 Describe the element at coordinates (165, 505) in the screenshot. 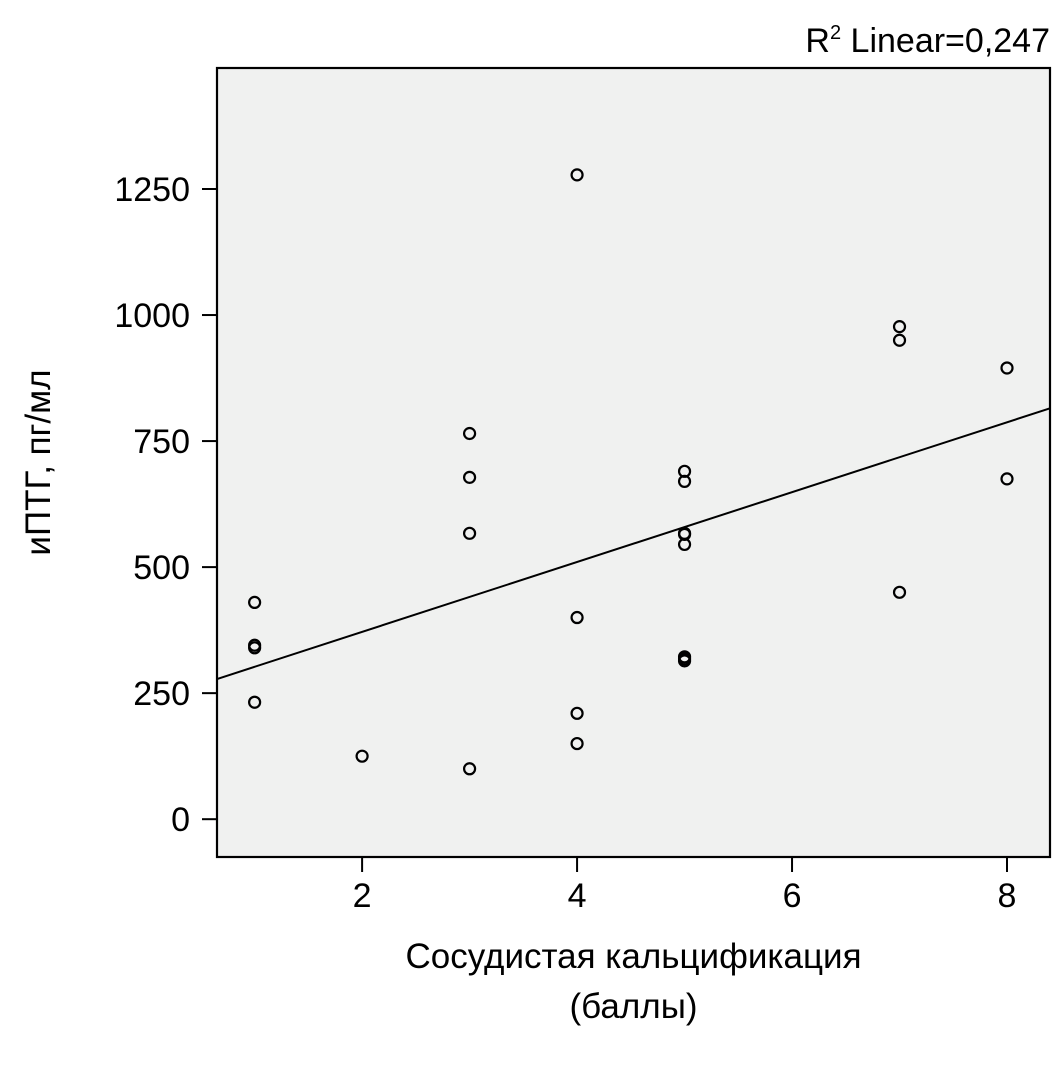

I see `y-axis: 0 250 500 750 1000 1250` at that location.